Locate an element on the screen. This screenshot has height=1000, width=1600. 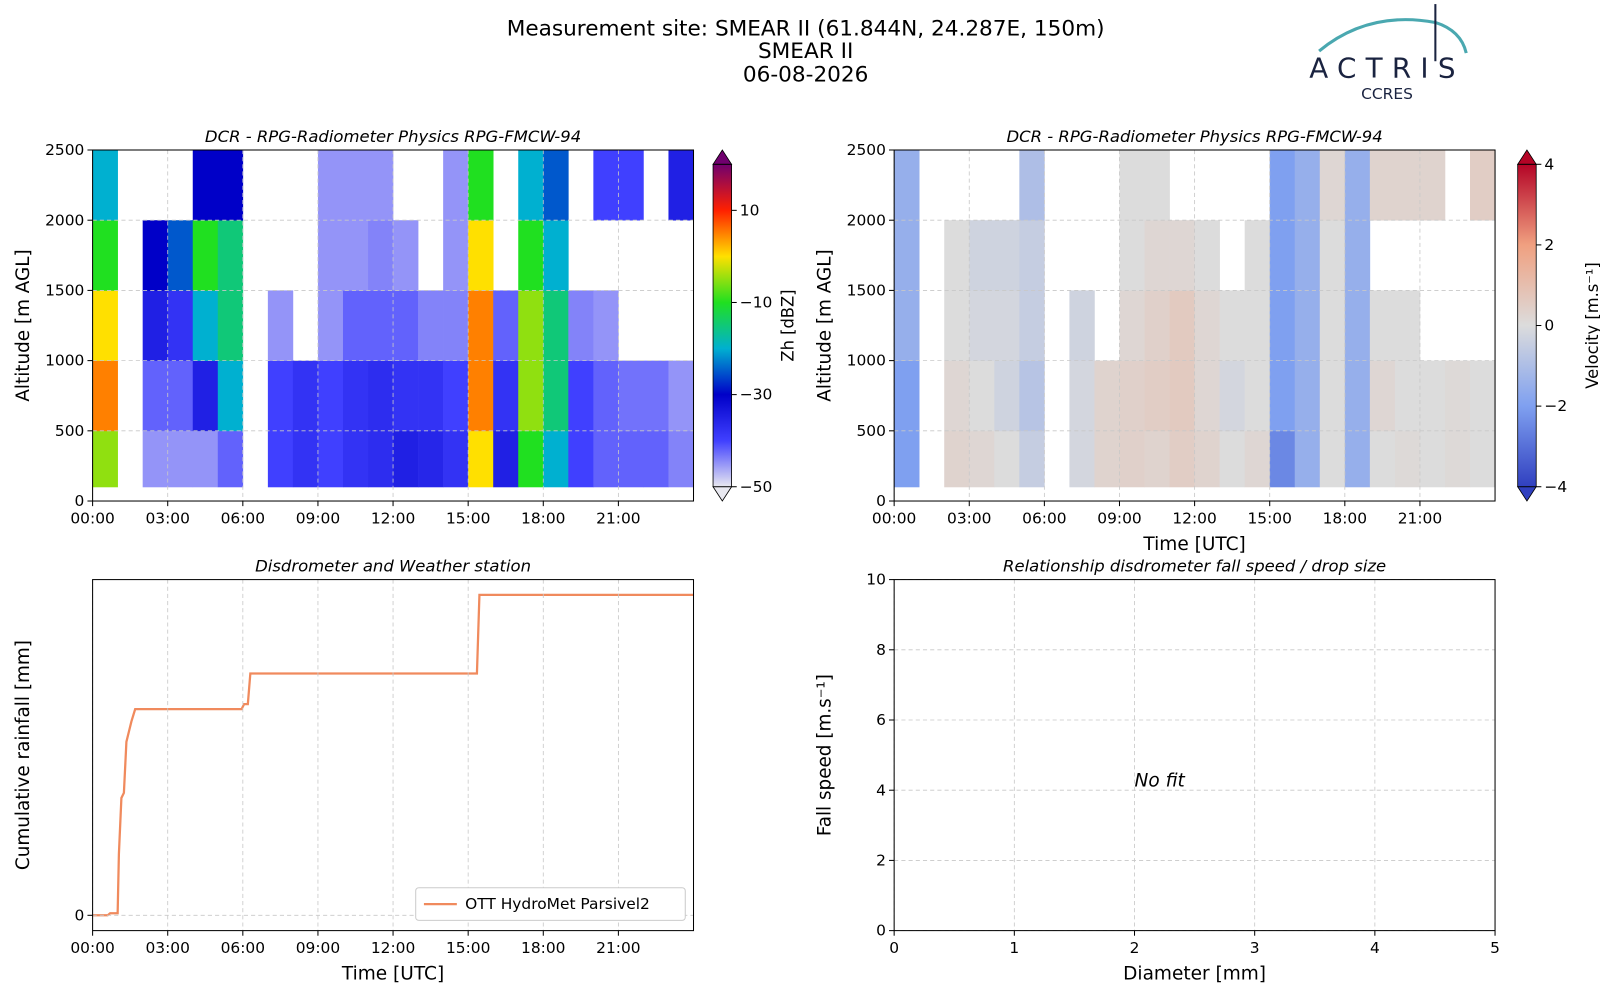
y-tick-label: 2 is located at coordinates (881, 861).